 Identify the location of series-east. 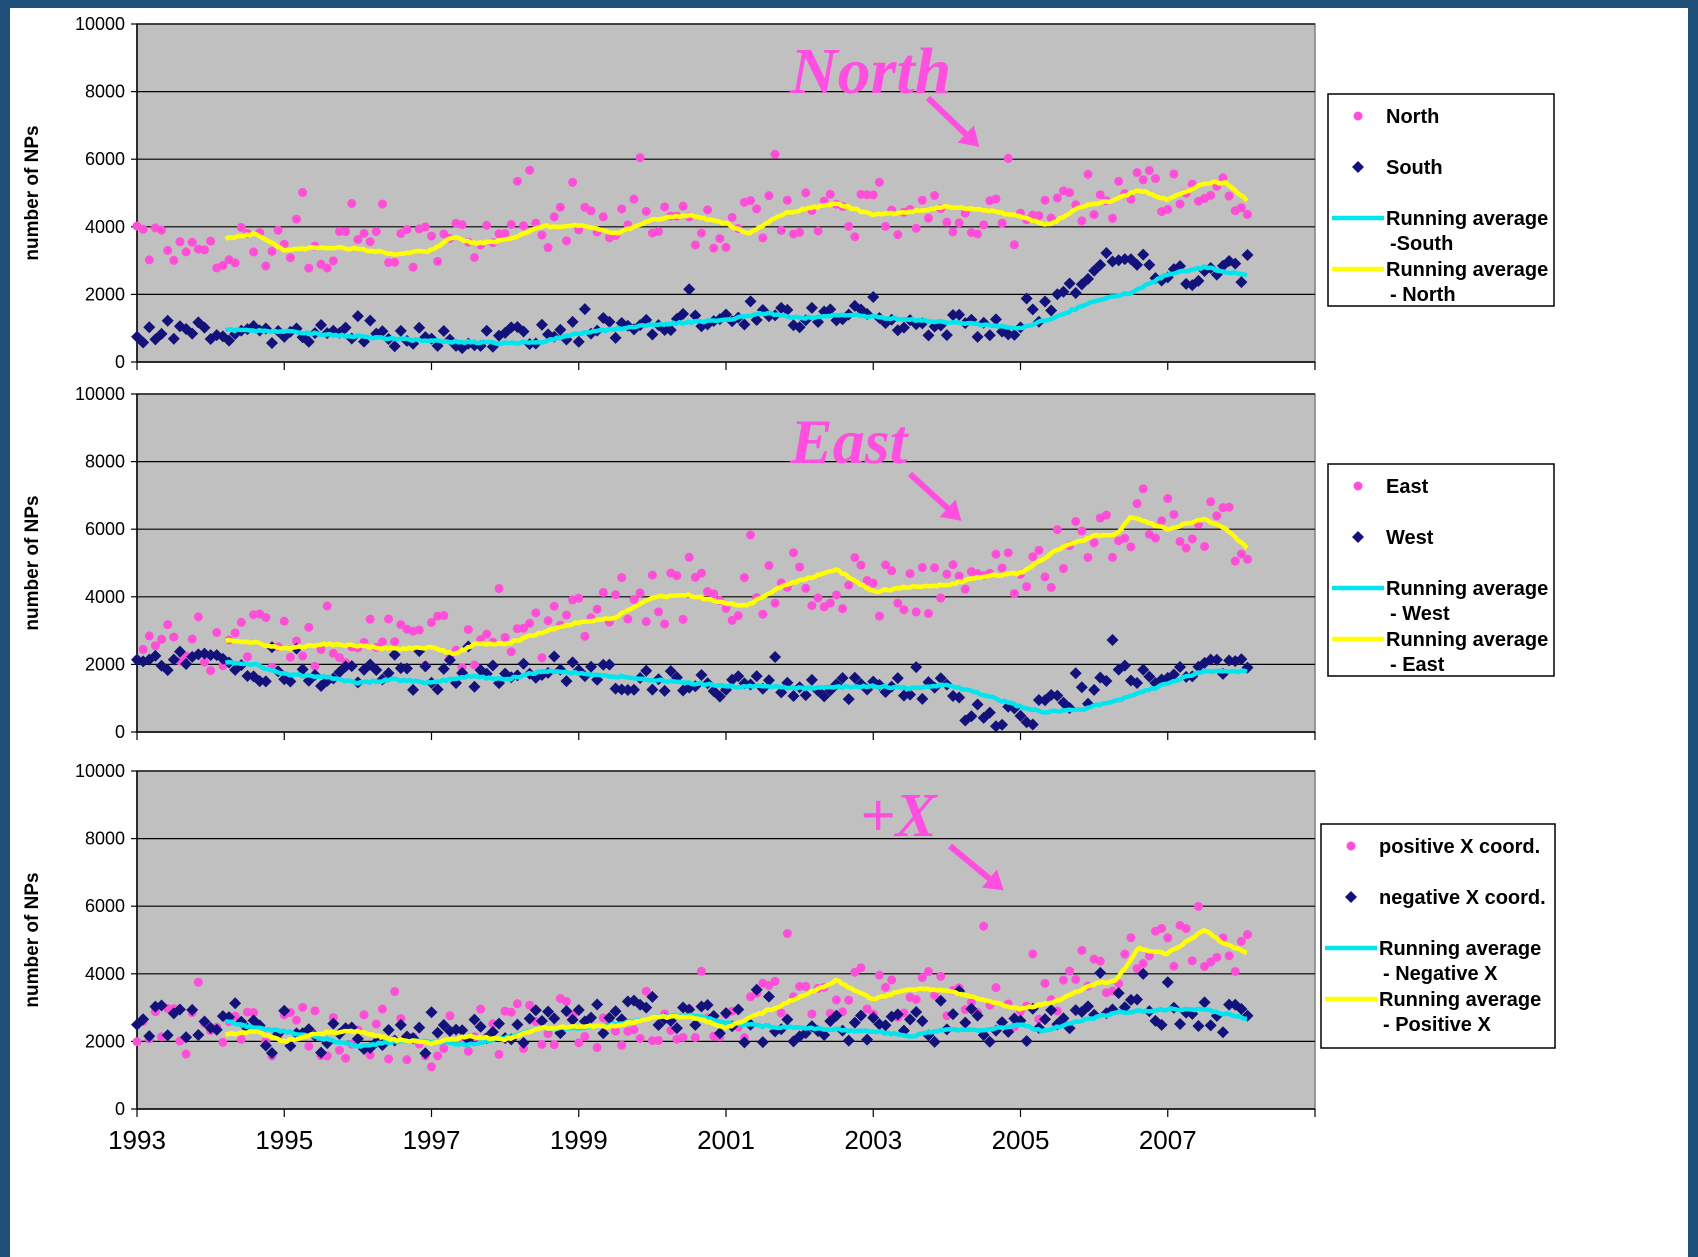
(692, 580).